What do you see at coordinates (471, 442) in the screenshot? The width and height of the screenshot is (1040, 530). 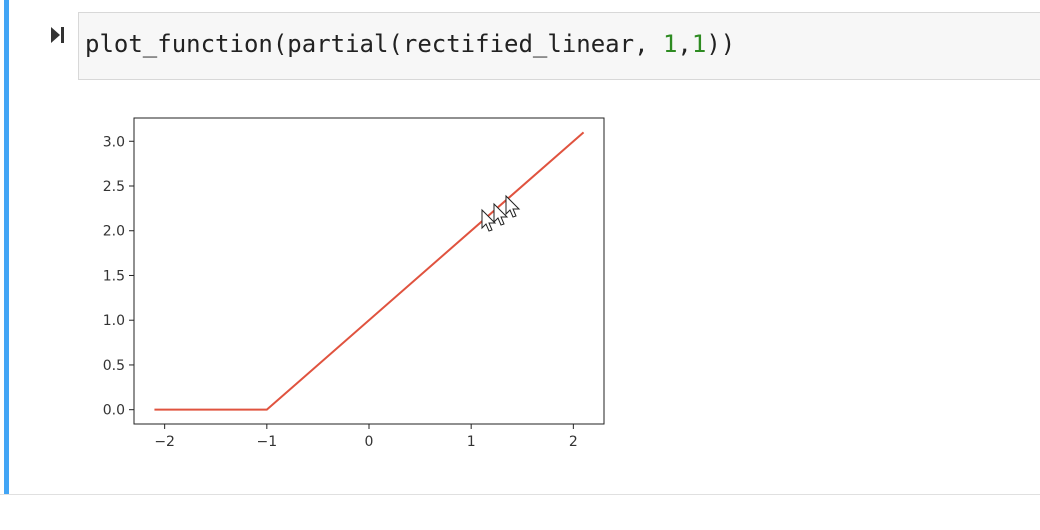 I see `x-tick-label: 1` at bounding box center [471, 442].